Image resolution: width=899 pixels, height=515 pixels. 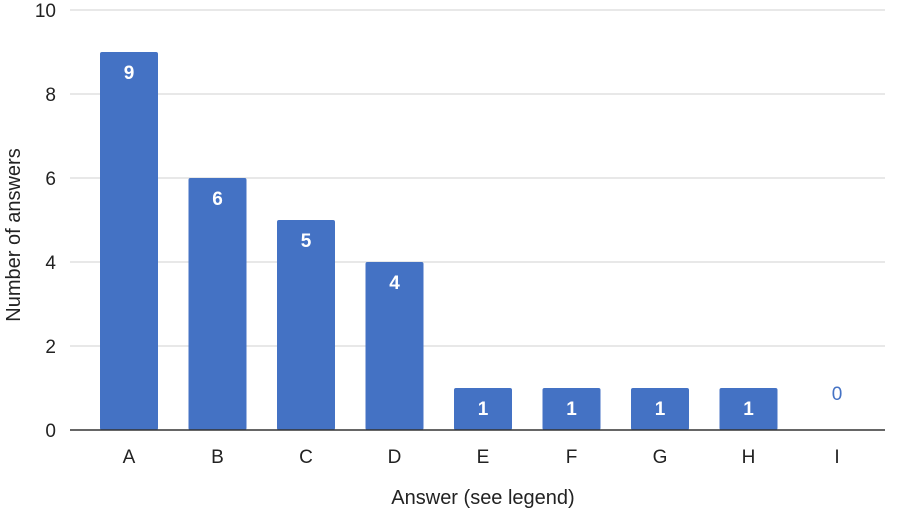 What do you see at coordinates (14, 234) in the screenshot?
I see `y-axis-title: Number of answers` at bounding box center [14, 234].